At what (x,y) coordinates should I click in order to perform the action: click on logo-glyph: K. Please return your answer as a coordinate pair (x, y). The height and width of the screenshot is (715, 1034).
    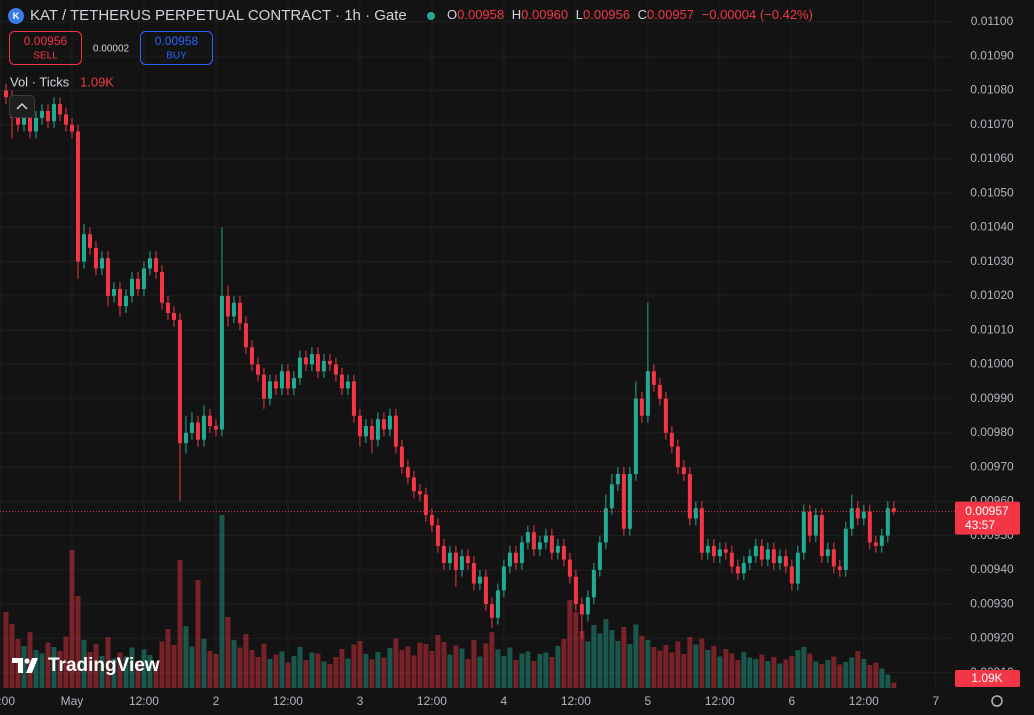
    Looking at the image, I should click on (16, 16).